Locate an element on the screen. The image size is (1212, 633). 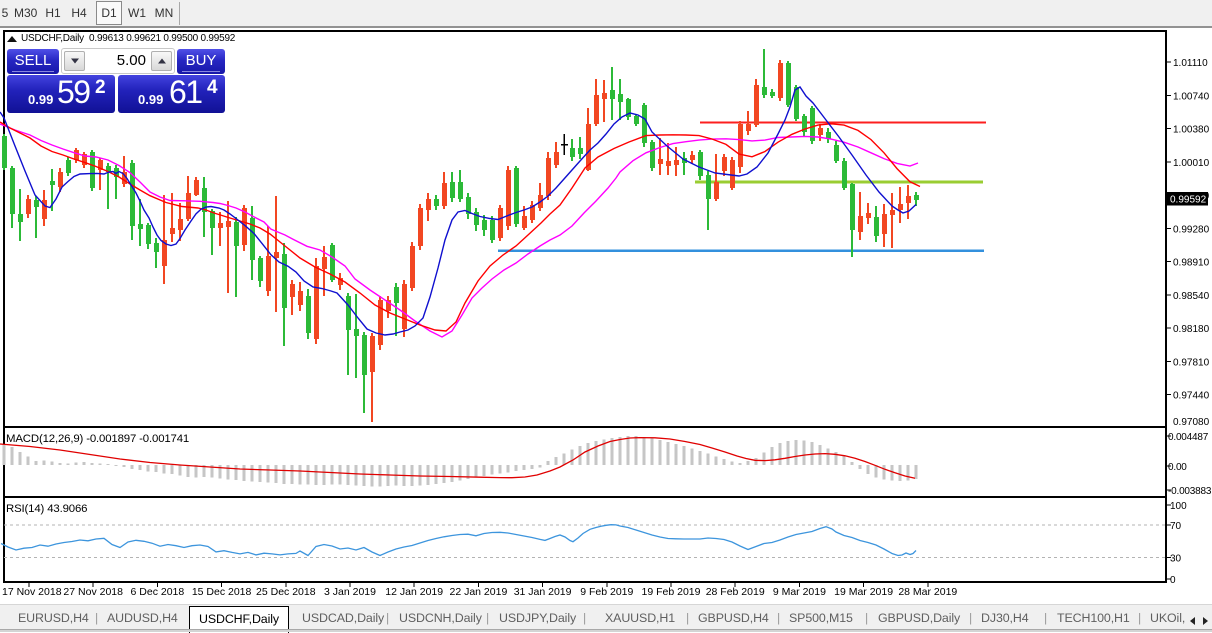
svg-text: 27 Nov 2018 is located at coordinates (93, 592).